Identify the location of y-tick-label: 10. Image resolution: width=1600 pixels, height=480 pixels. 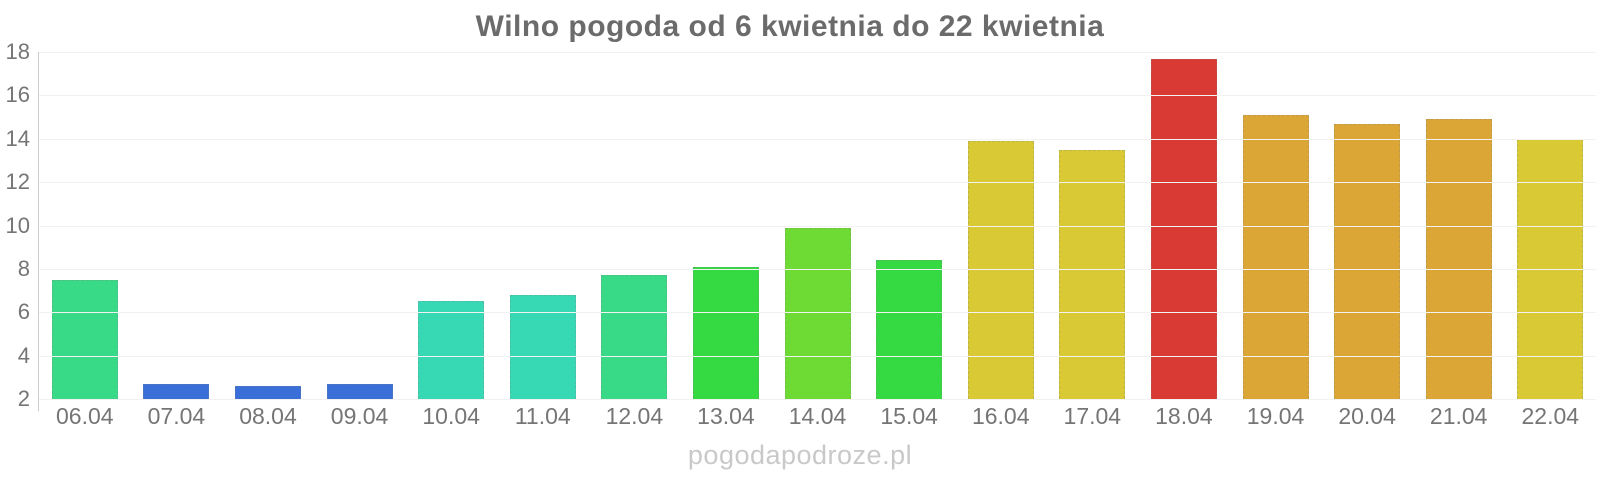
(17, 225).